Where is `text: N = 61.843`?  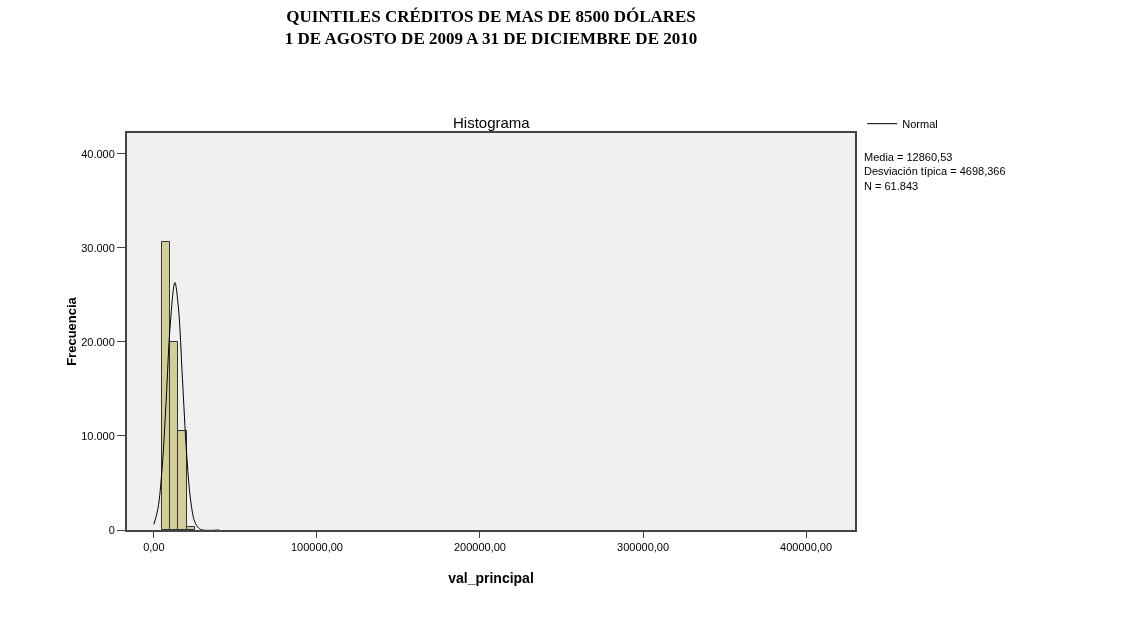
text: N = 61.843 is located at coordinates (891, 185).